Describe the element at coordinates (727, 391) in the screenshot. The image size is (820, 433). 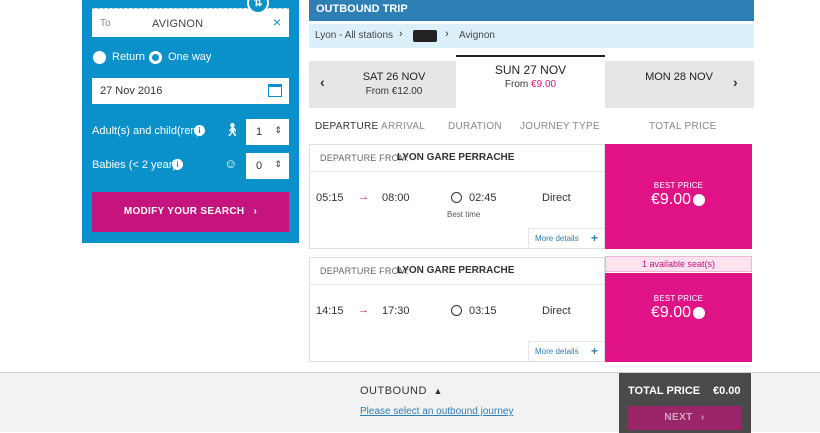
I see `total-price-value: €0.00` at that location.